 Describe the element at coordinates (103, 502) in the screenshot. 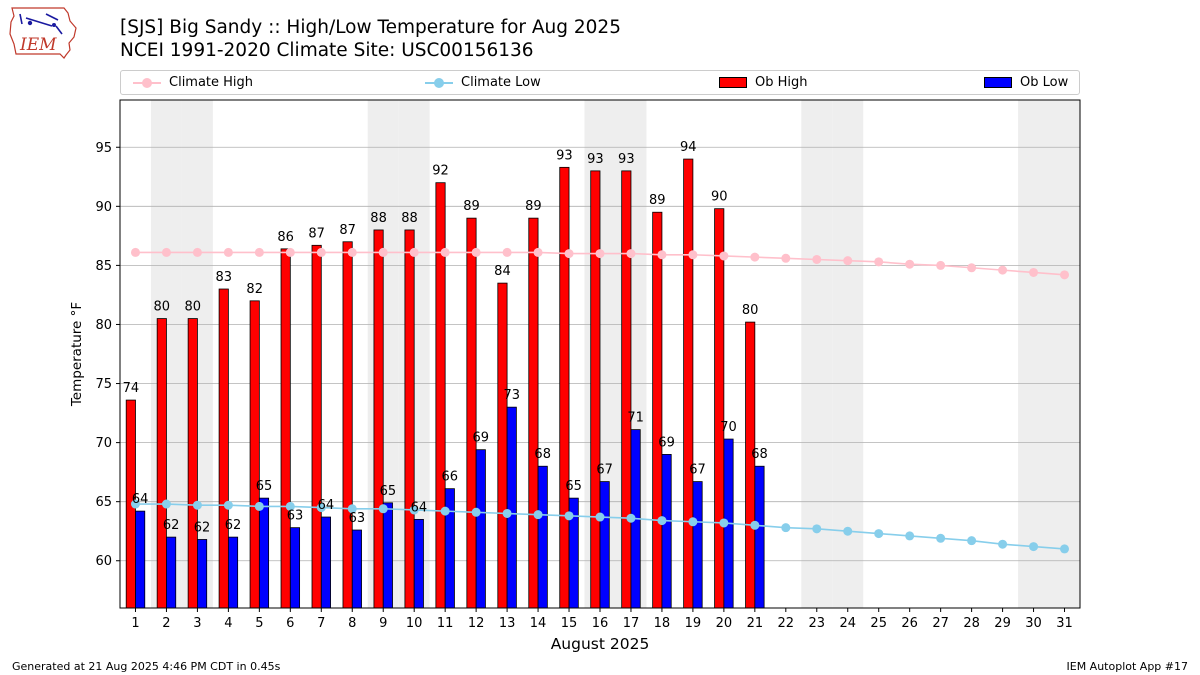

I see `y-tick-label-65: 65` at that location.